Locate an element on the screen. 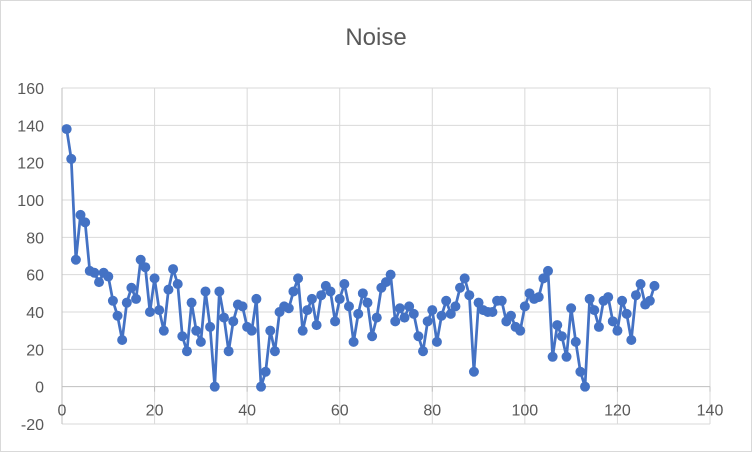 The image size is (752, 452). x-tick-label: 100 is located at coordinates (525, 411).